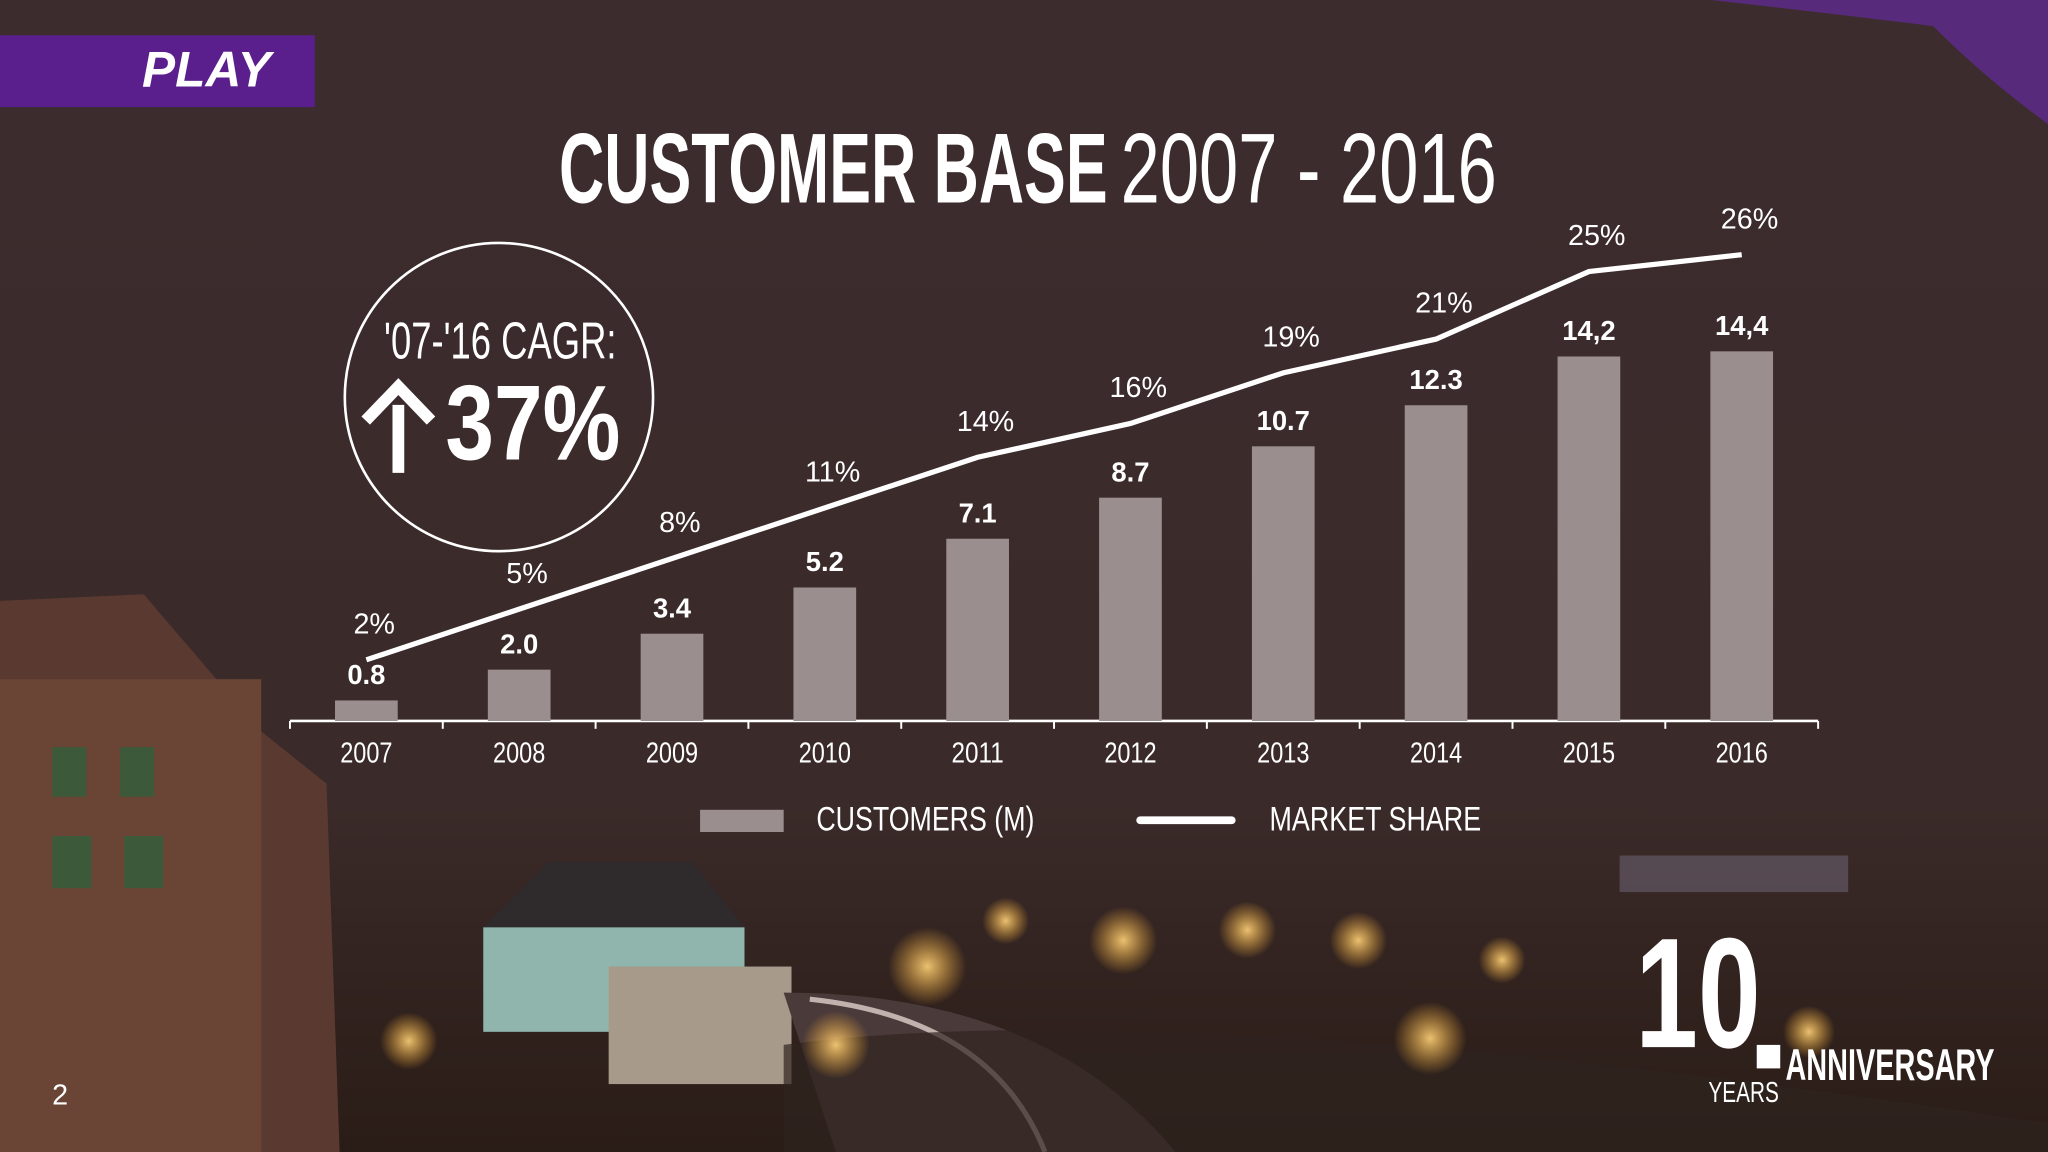  I want to click on x-tick-label: 2015, so click(1589, 754).